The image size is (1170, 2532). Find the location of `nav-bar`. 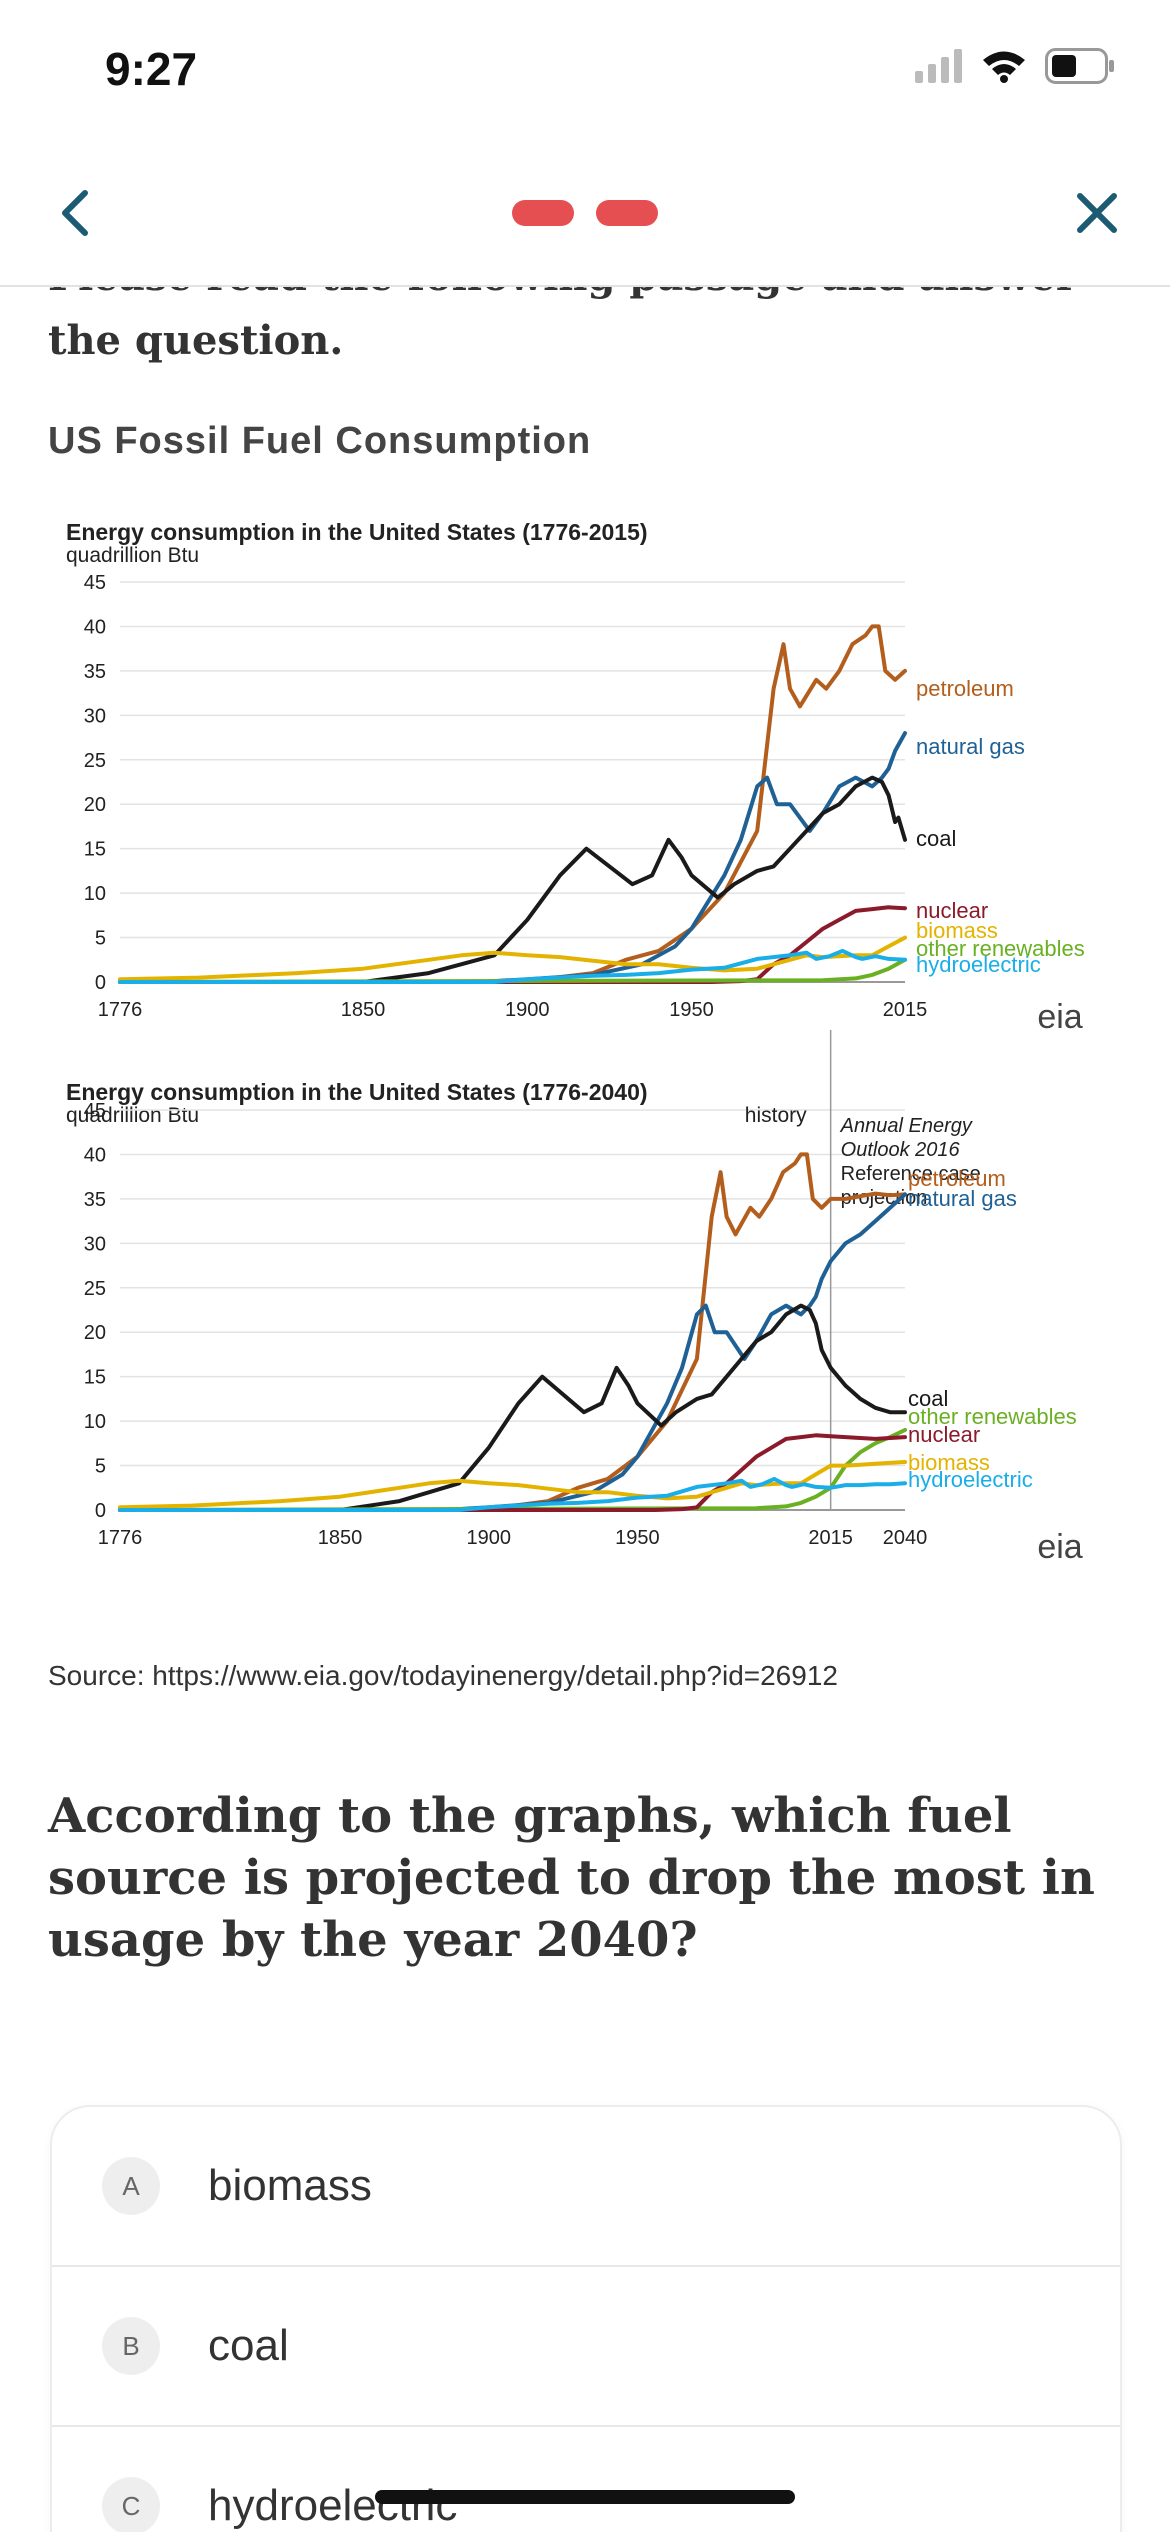

nav-bar is located at coordinates (585, 218).